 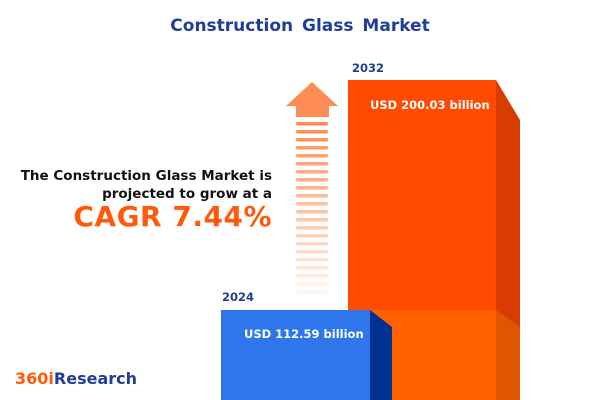 I want to click on value-label-2024: USD 112.59 billion, so click(x=304, y=334).